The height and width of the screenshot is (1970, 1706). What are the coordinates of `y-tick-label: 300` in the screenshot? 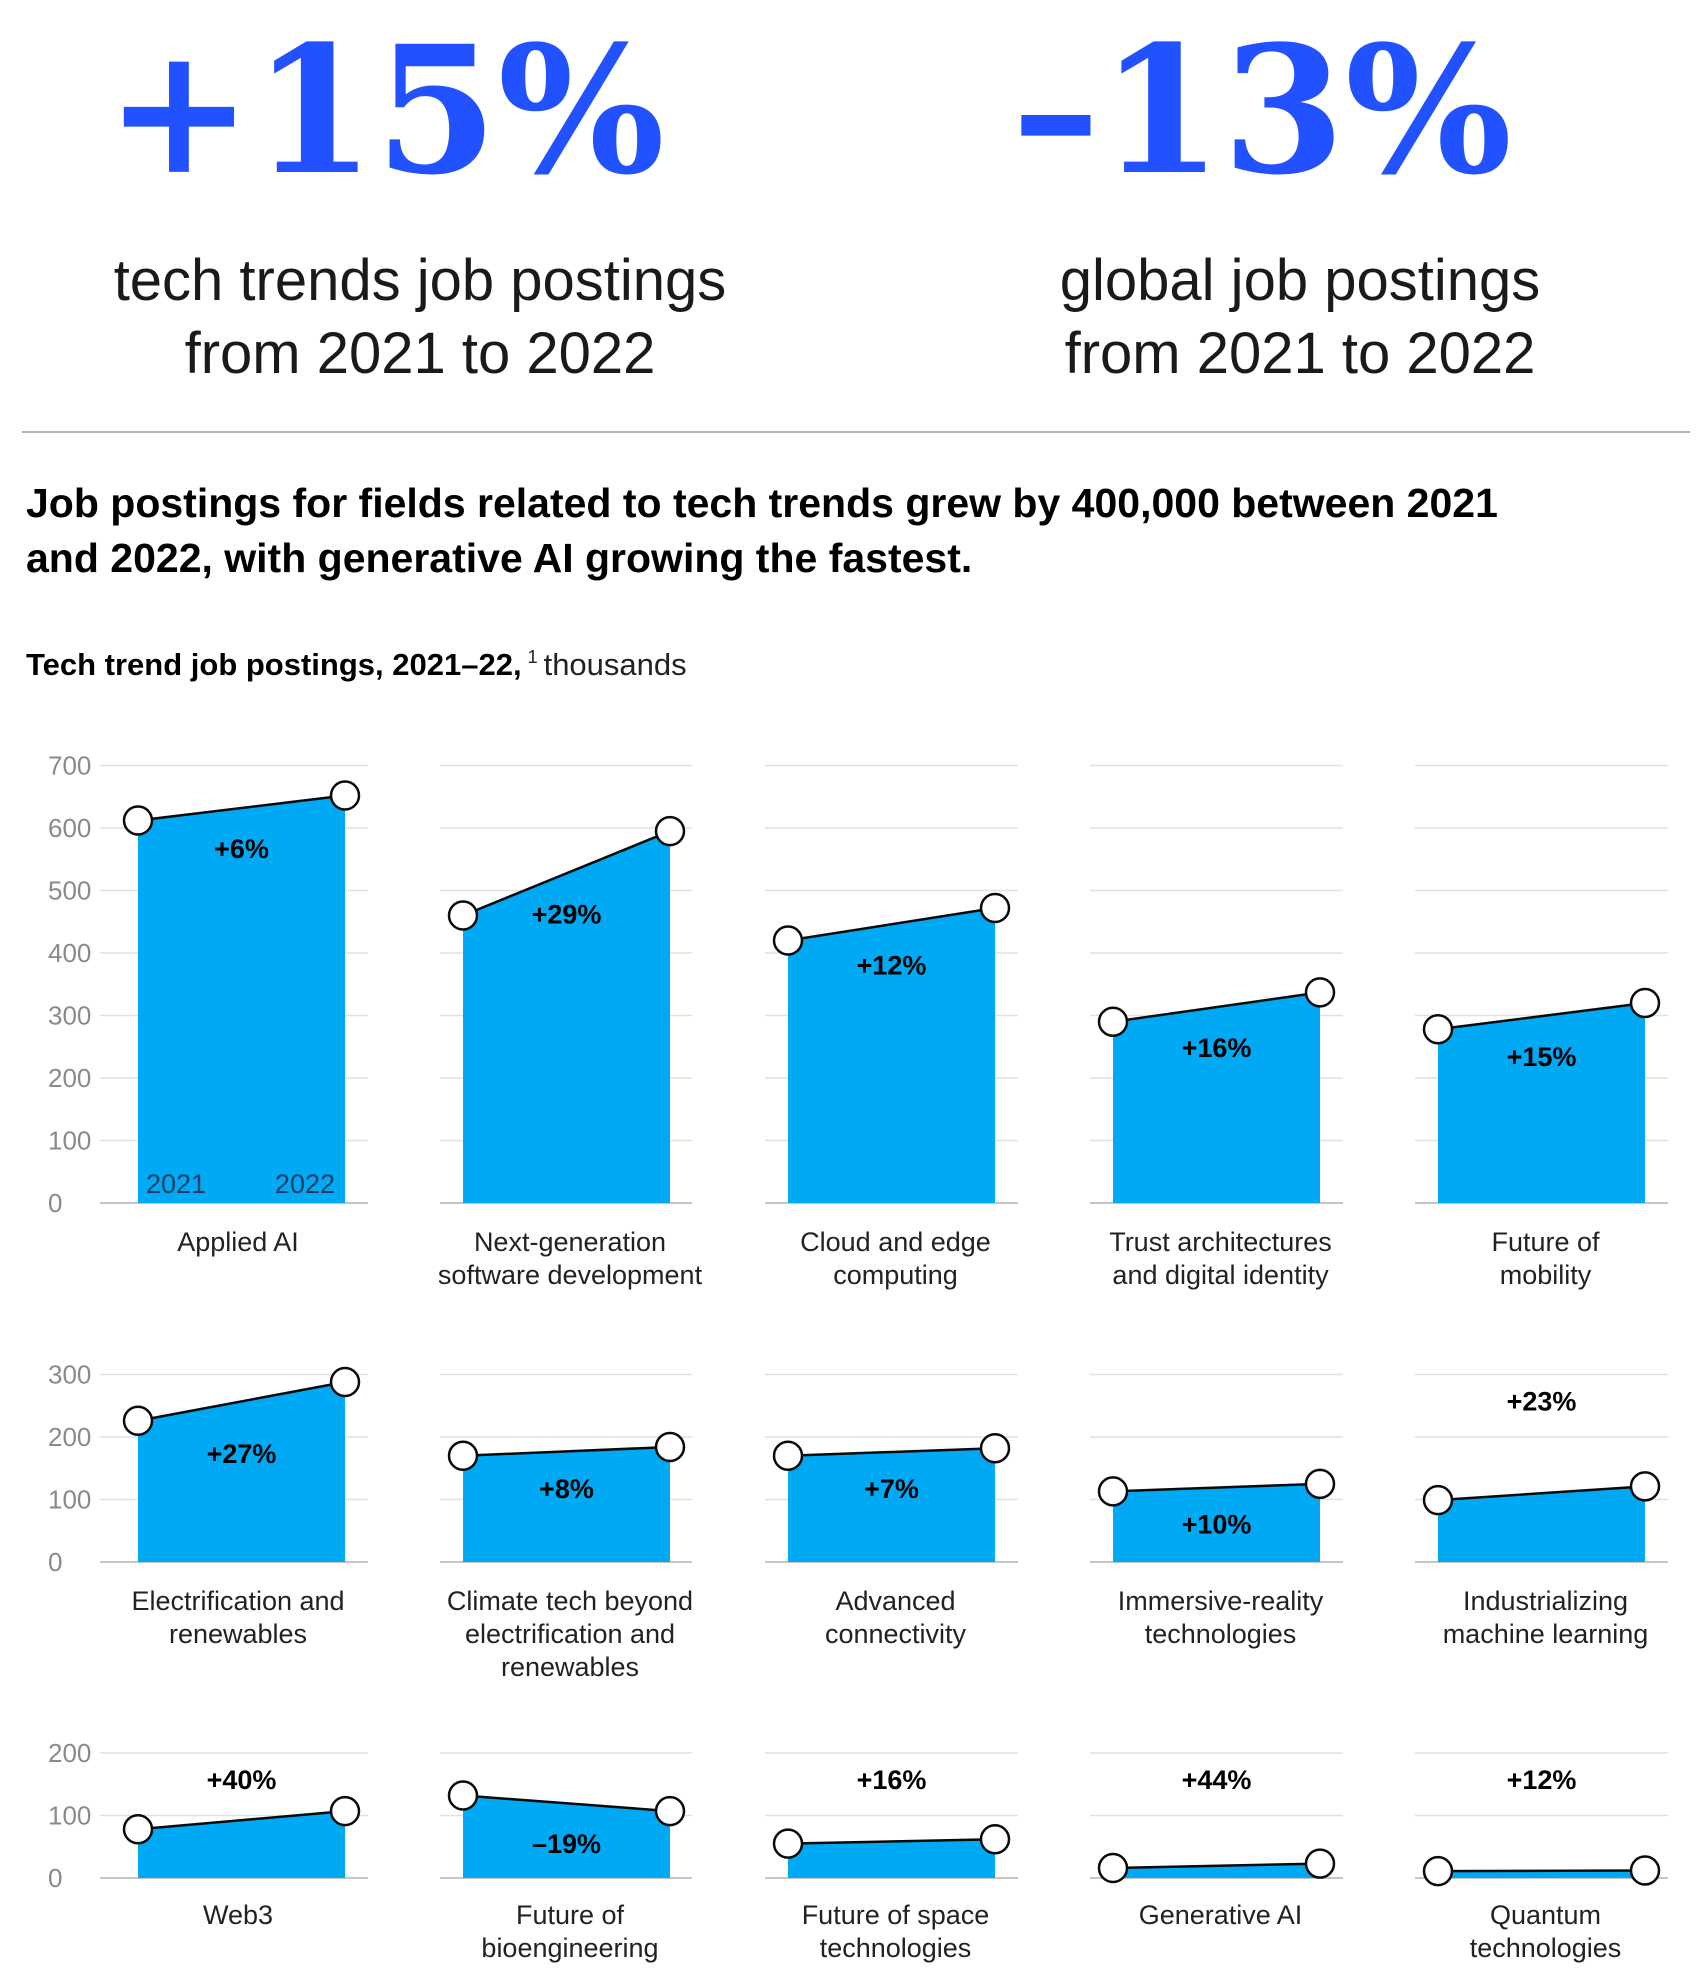 It's located at (69, 1016).